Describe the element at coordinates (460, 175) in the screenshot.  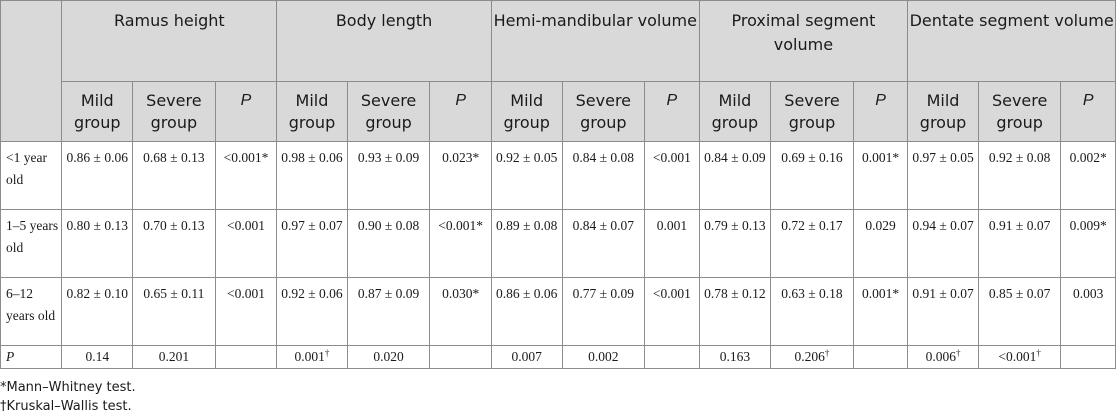
I see `data-cell: 0.023*` at that location.